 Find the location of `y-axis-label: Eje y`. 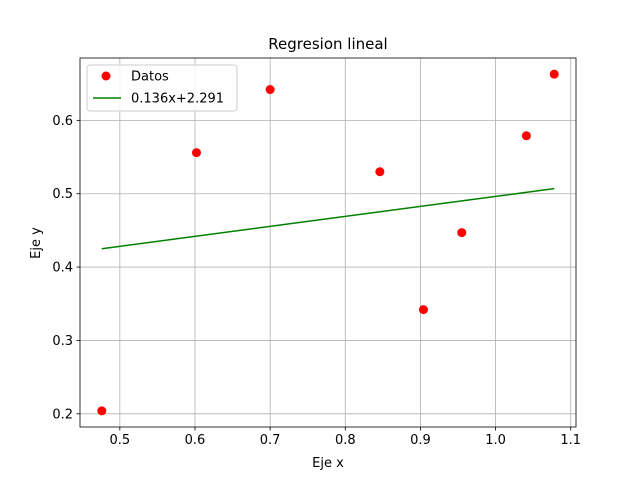

y-axis-label: Eje y is located at coordinates (36, 243).